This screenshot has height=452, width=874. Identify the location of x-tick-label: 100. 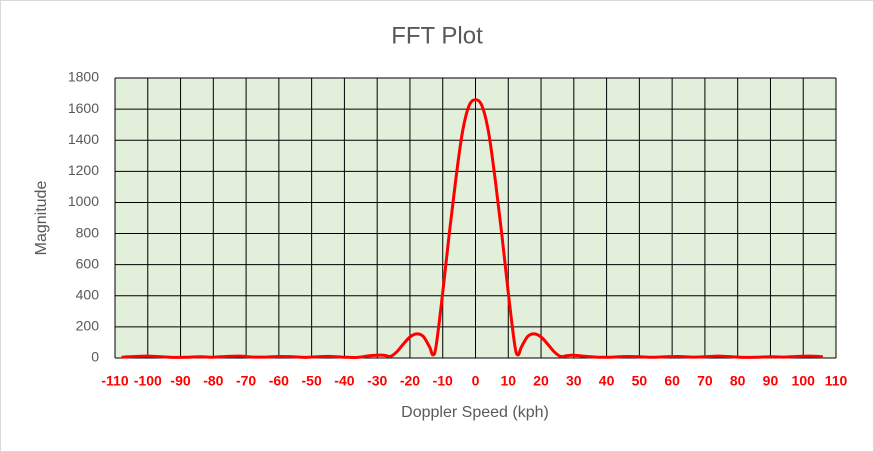
(804, 381).